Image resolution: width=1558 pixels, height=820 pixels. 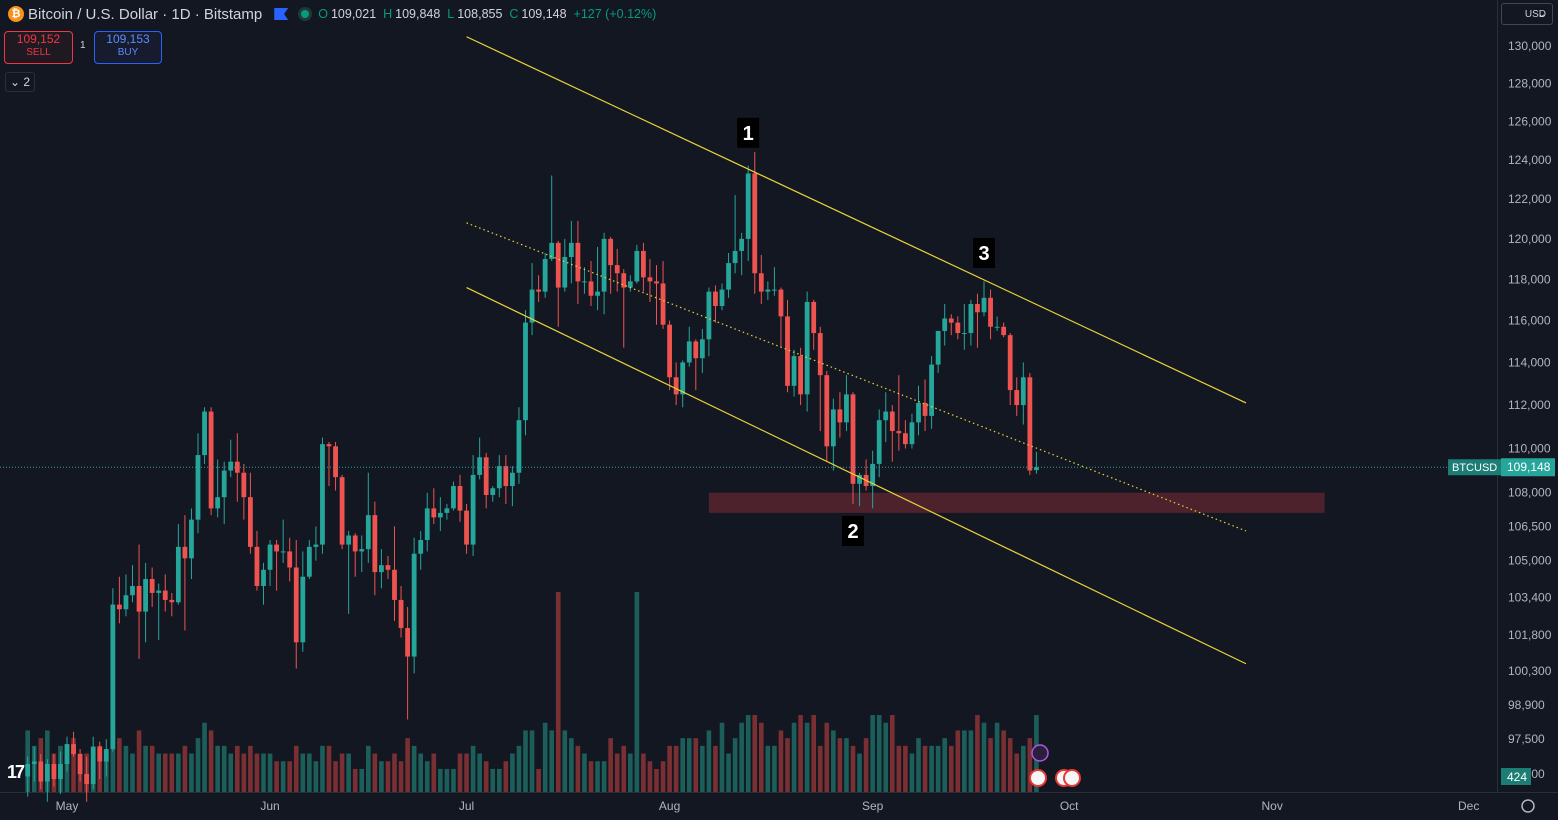 What do you see at coordinates (145, 14) in the screenshot?
I see `symbol-title: Bitcoin / U.S. Dollar · 1D · Bitstamp` at bounding box center [145, 14].